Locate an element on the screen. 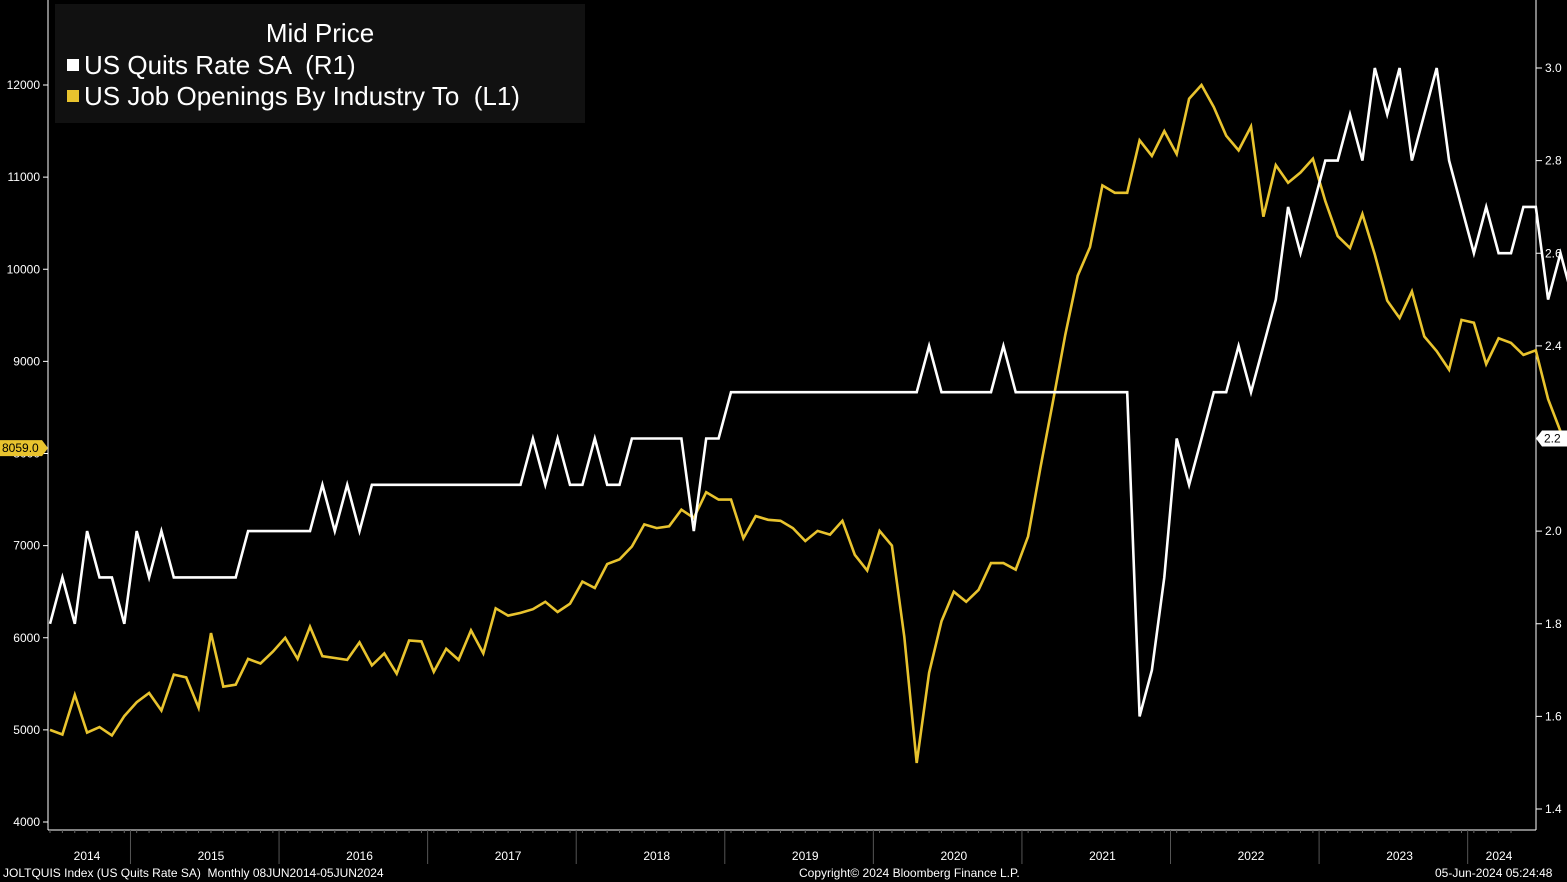 The image size is (1567, 882). right-tick-label: 1.4 is located at coordinates (1553, 809).